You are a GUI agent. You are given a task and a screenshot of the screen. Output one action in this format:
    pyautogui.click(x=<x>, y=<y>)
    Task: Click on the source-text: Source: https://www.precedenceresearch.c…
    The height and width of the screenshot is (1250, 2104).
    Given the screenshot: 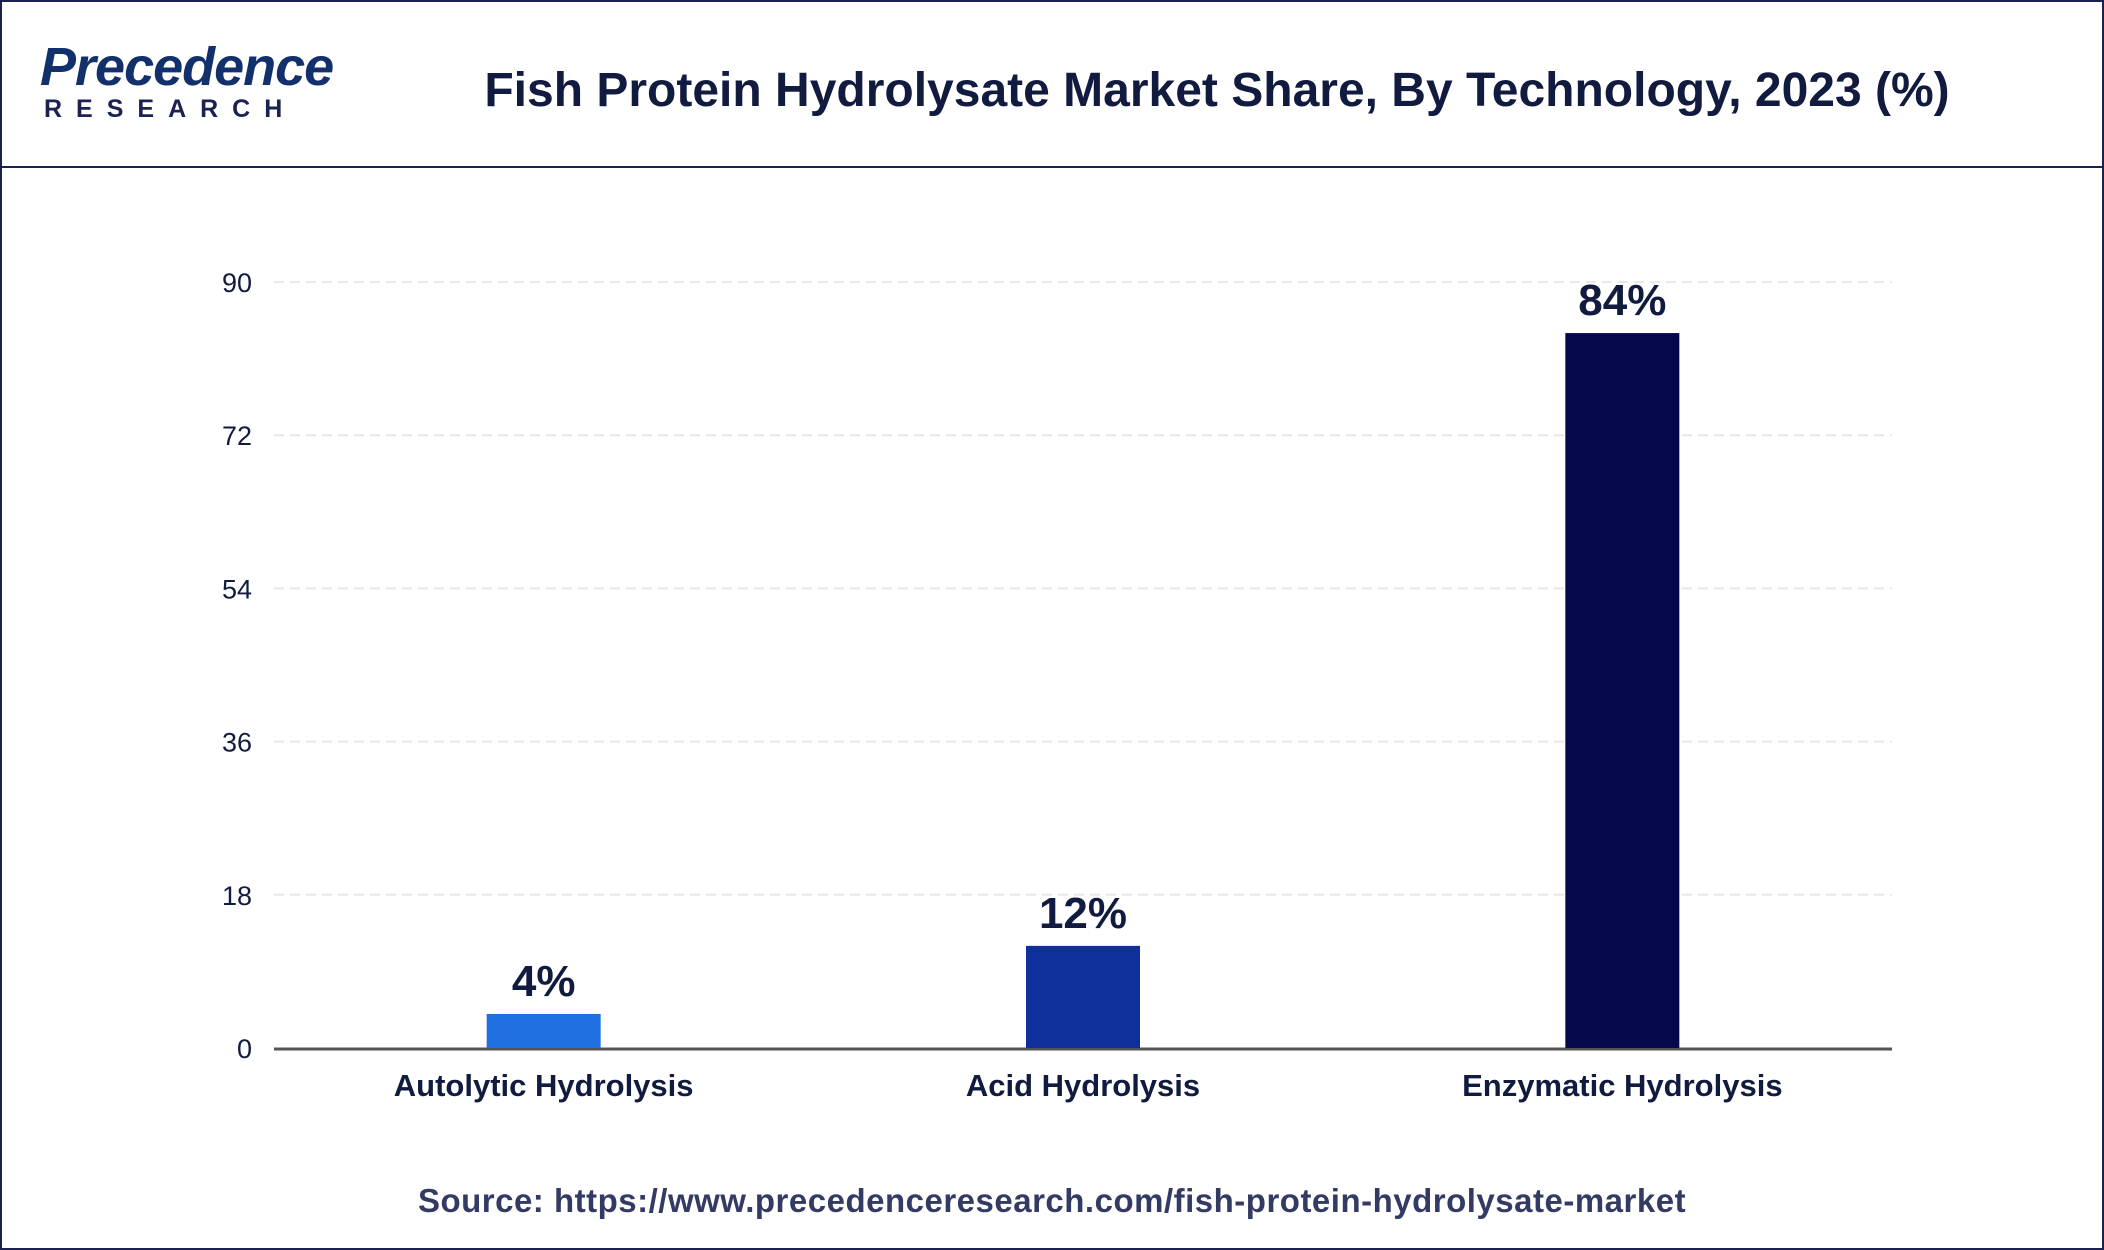 What is the action you would take?
    pyautogui.click(x=1052, y=1200)
    